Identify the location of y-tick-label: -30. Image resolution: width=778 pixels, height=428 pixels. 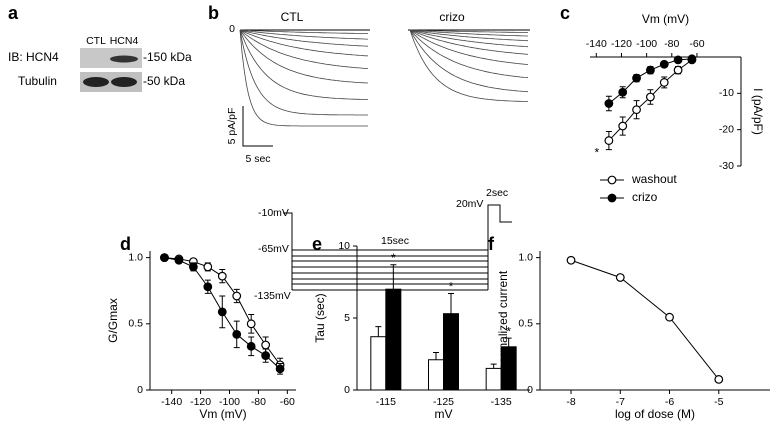
(726, 166).